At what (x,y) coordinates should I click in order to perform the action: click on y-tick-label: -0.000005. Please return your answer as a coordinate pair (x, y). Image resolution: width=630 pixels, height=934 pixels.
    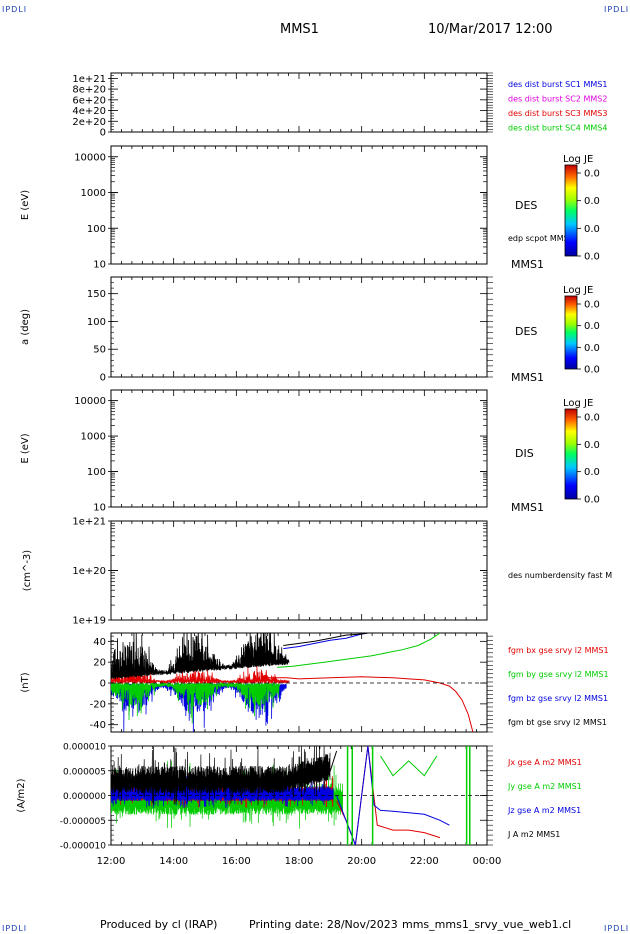
    Looking at the image, I should click on (83, 822).